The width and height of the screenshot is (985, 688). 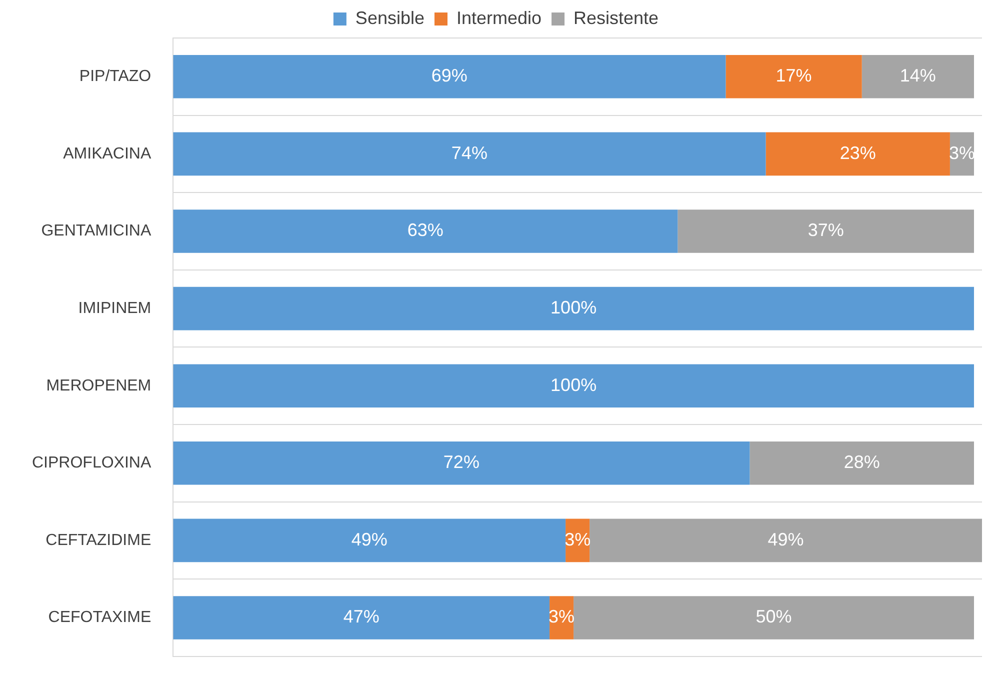 I want to click on y-tick-label: AMIKACINA, so click(x=107, y=153).